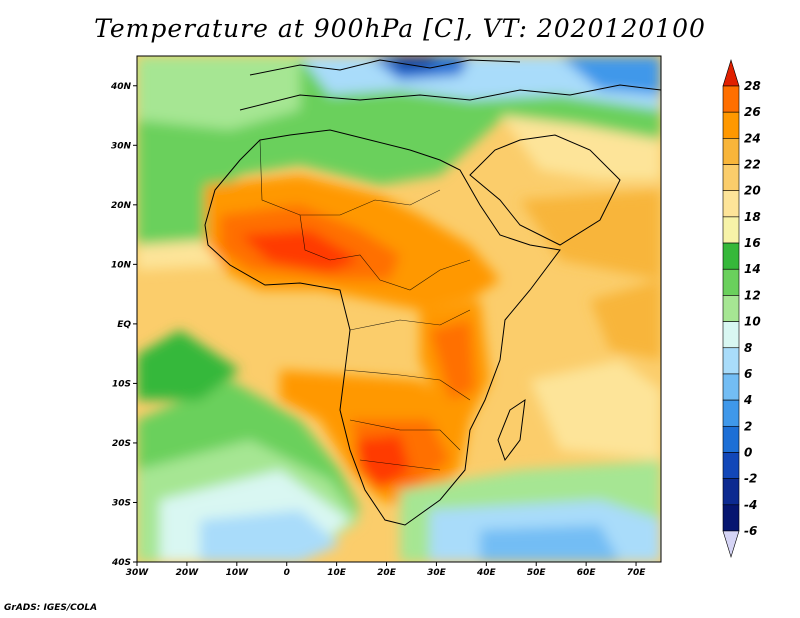  Describe the element at coordinates (747, 400) in the screenshot. I see `colorbar-level-label: 4` at that location.